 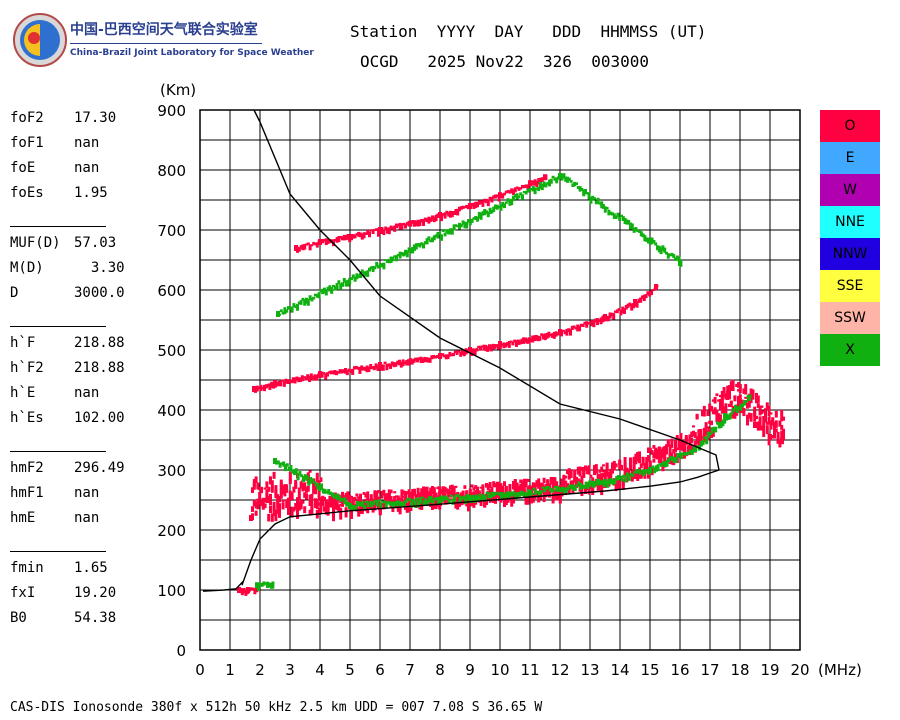 What do you see at coordinates (320, 670) in the screenshot?
I see `x-tick-label: 4` at bounding box center [320, 670].